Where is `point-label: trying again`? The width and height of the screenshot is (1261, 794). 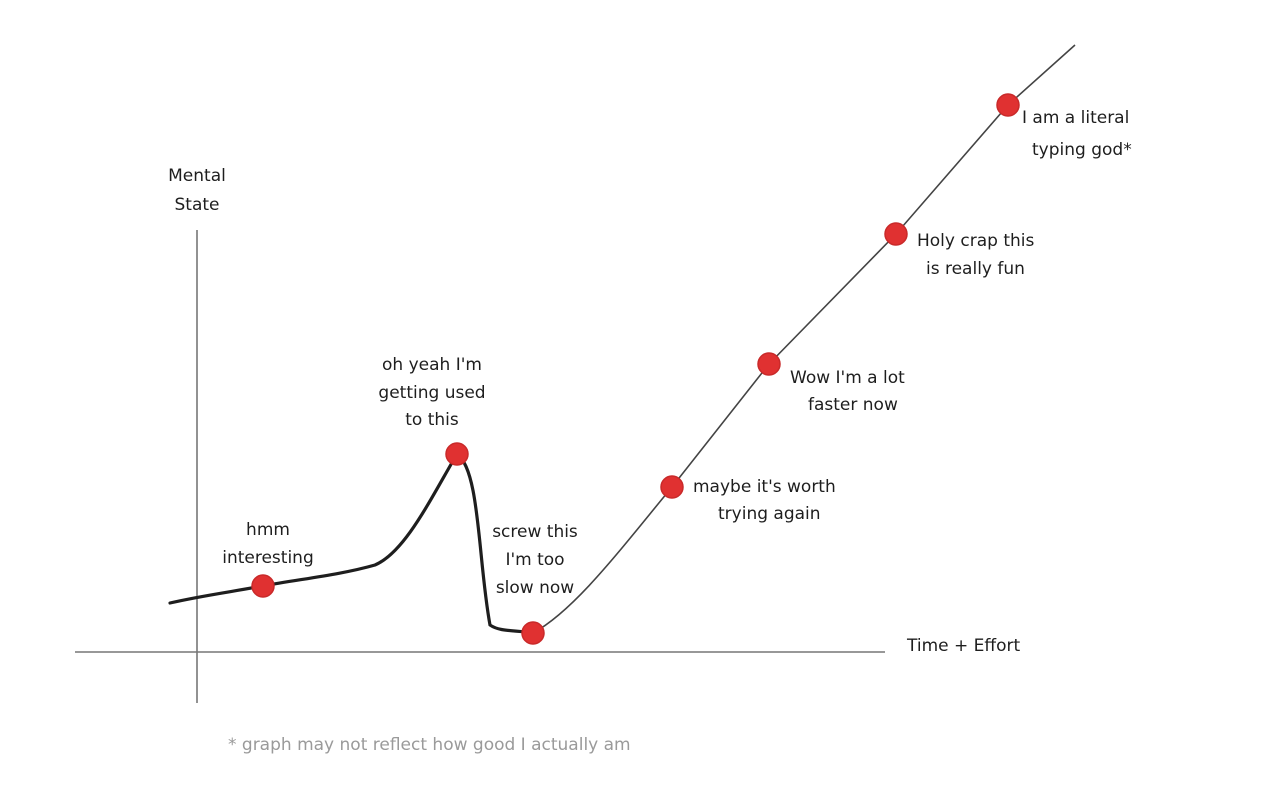 point-label: trying again is located at coordinates (769, 514).